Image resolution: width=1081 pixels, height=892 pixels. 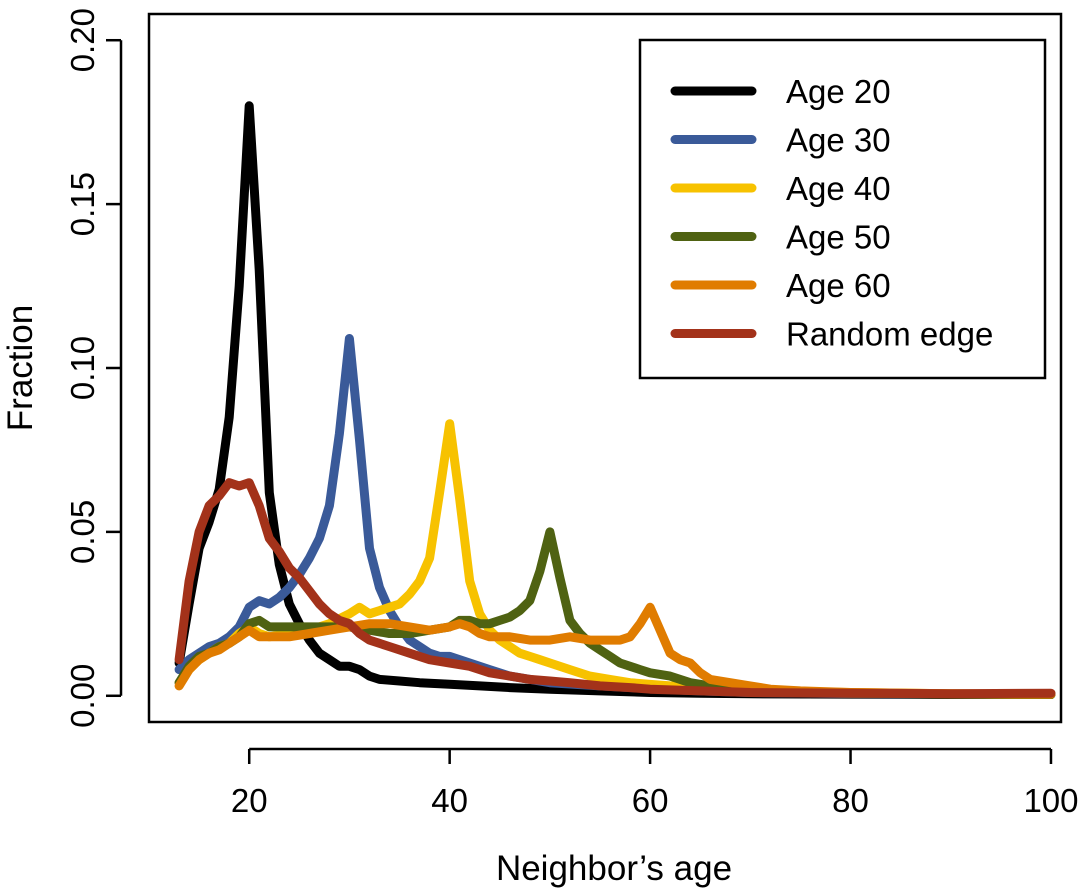 I want to click on x-tick-label-2: 60, so click(x=650, y=800).